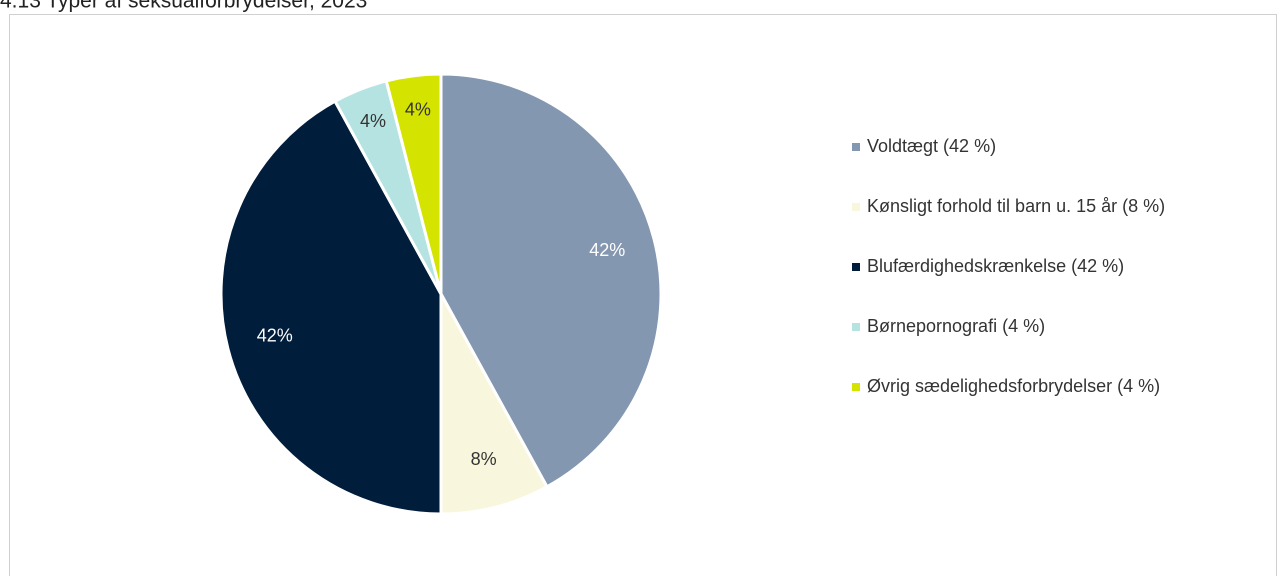  I want to click on legend-label: Blufærdighedskrænkelse (42 %), so click(995, 266).